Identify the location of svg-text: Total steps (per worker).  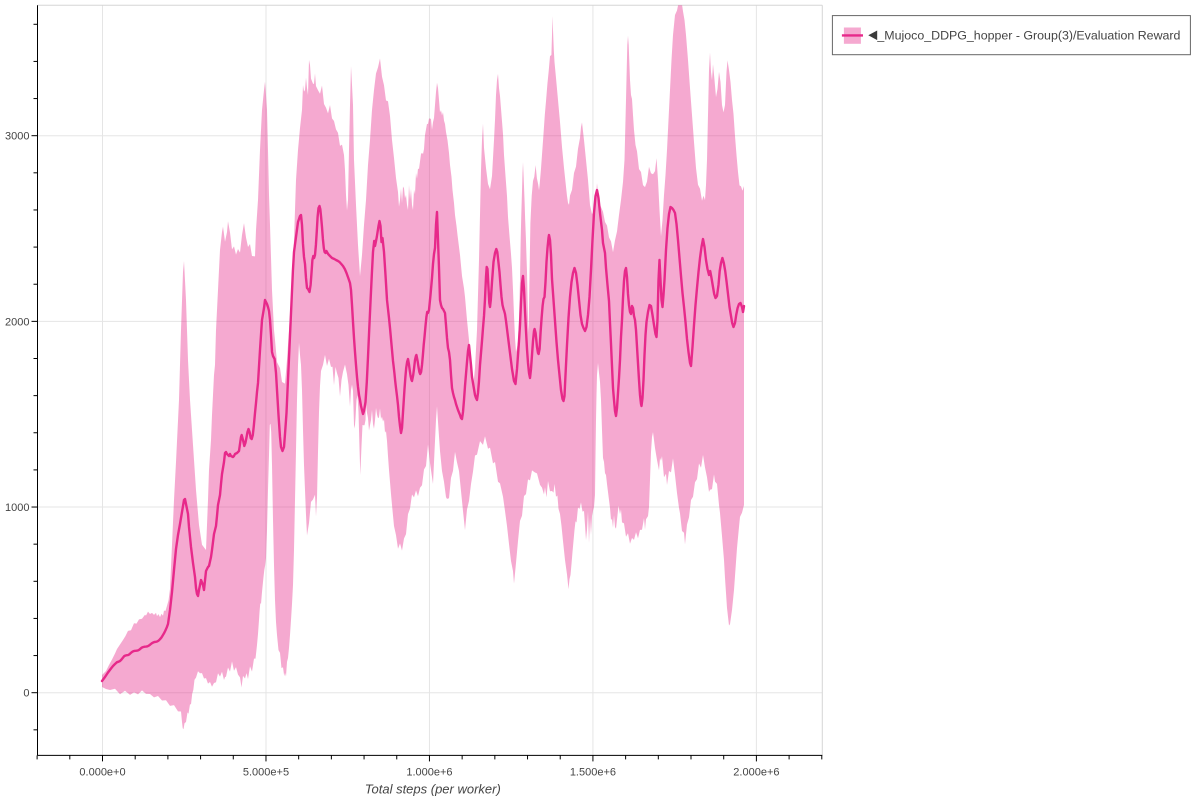
(433, 789).